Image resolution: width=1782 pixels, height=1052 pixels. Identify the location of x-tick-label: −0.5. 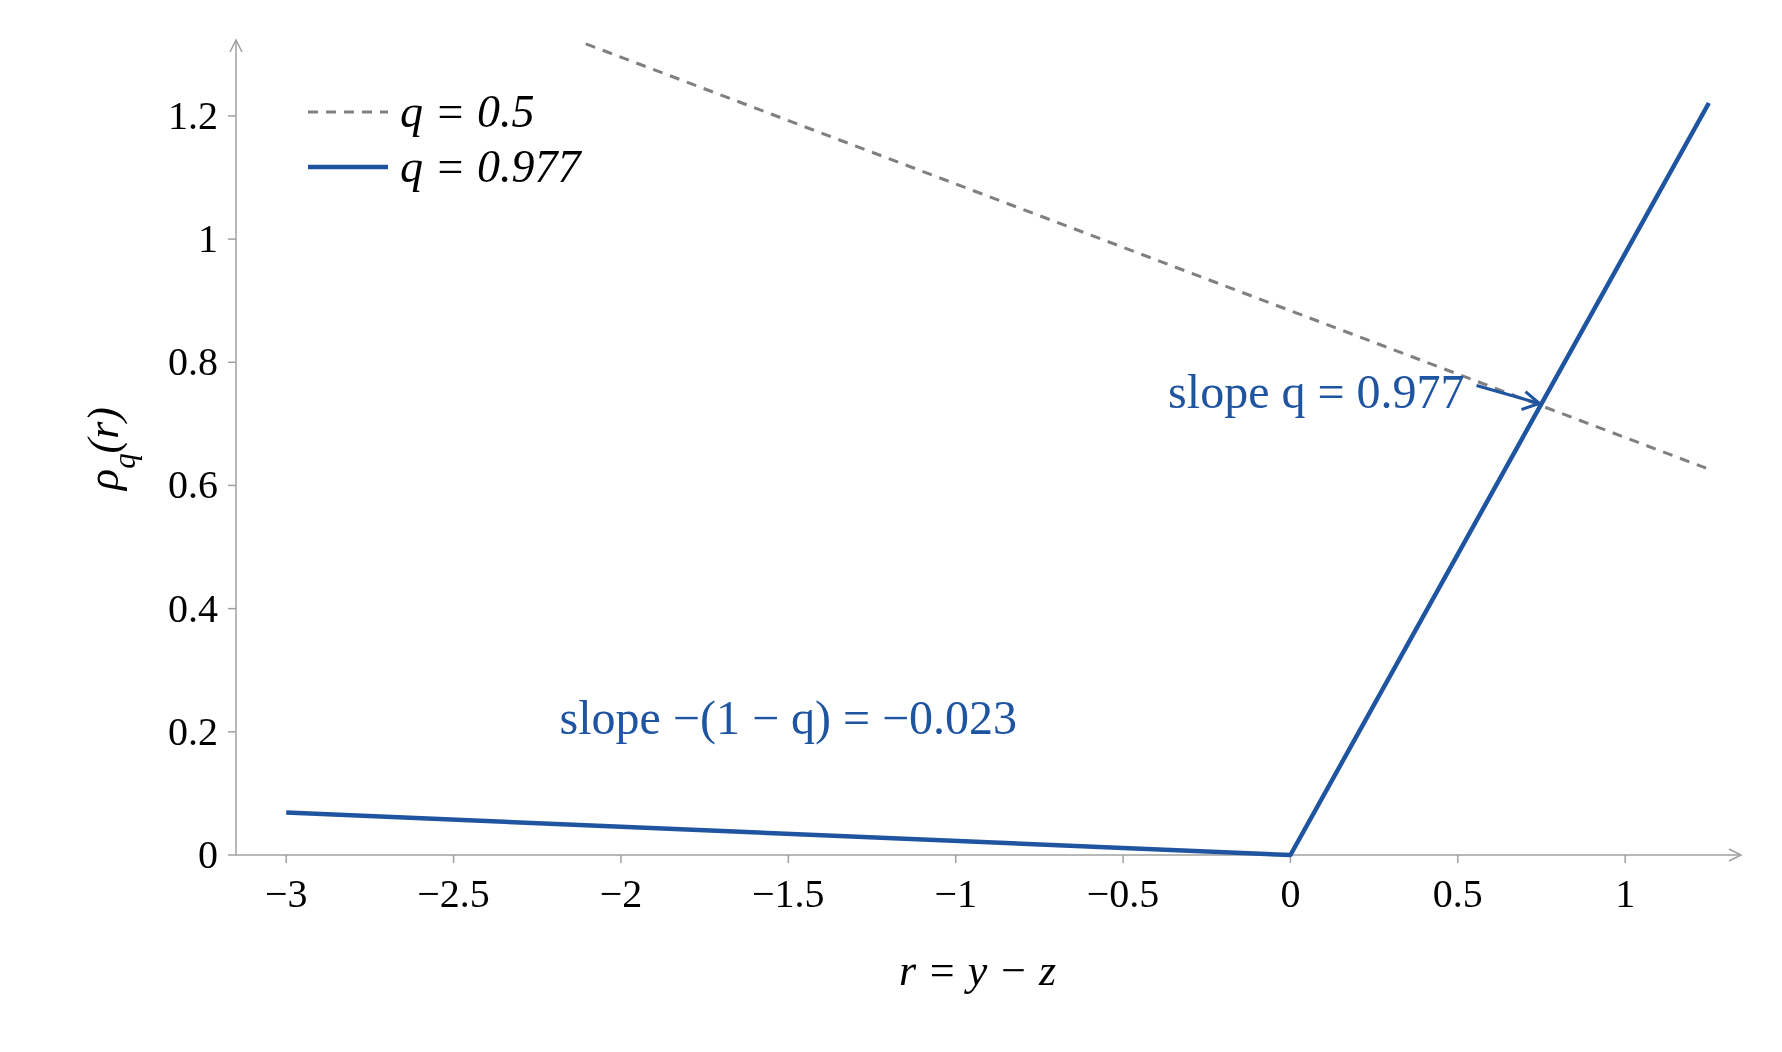
(1123, 893).